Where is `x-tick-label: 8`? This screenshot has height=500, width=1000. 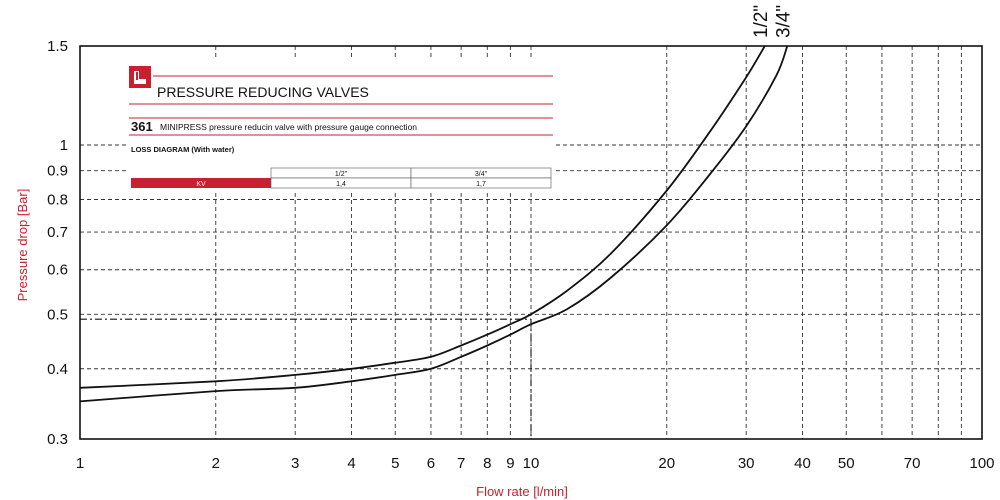 x-tick-label: 8 is located at coordinates (487, 463).